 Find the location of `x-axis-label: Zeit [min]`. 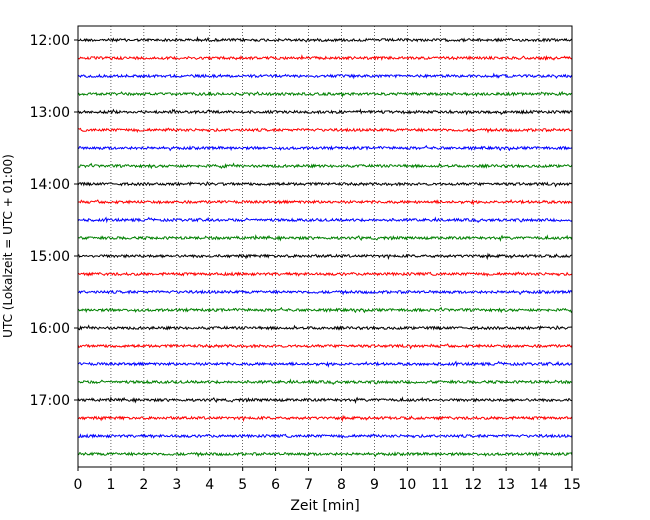

x-axis-label: Zeit [min] is located at coordinates (324, 506).